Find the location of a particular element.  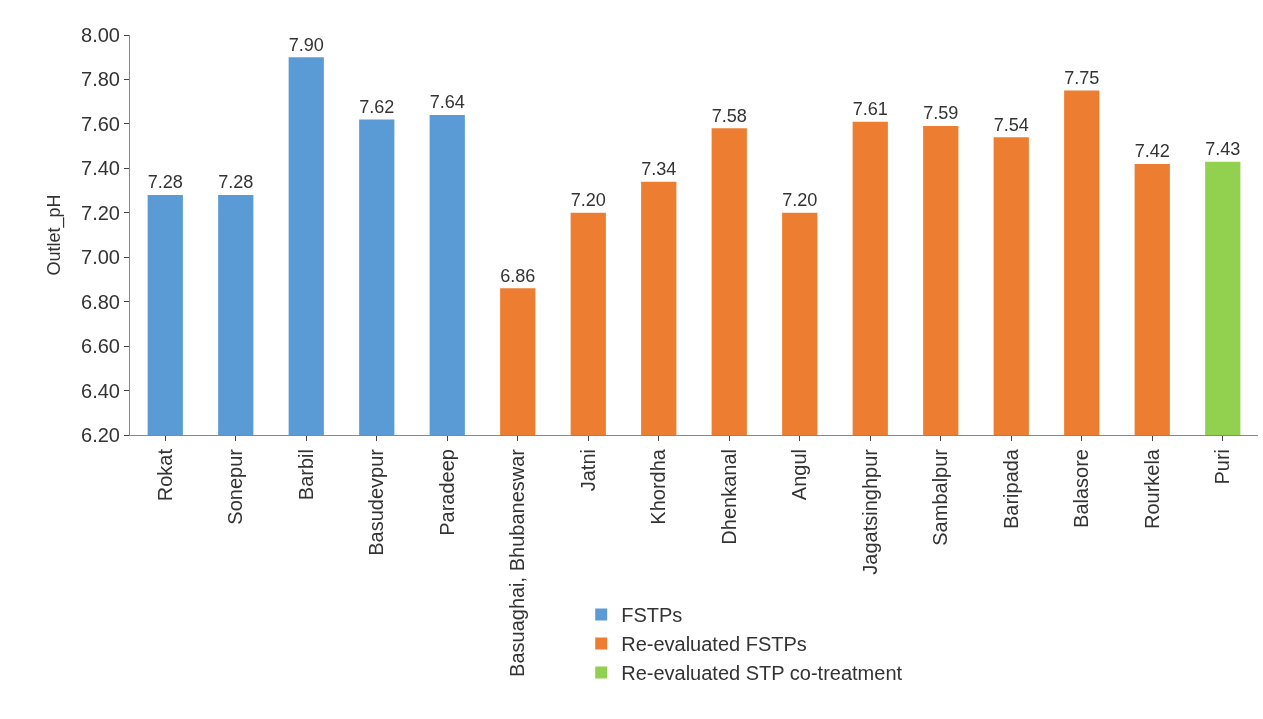

legend-label: FSTPs is located at coordinates (652, 615).